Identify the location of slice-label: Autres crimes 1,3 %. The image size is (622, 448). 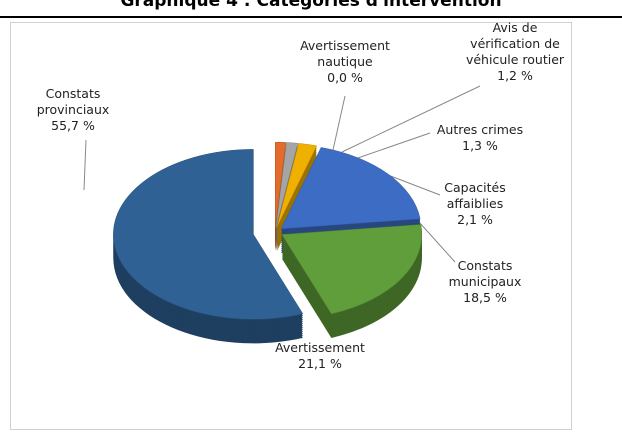
(480, 138).